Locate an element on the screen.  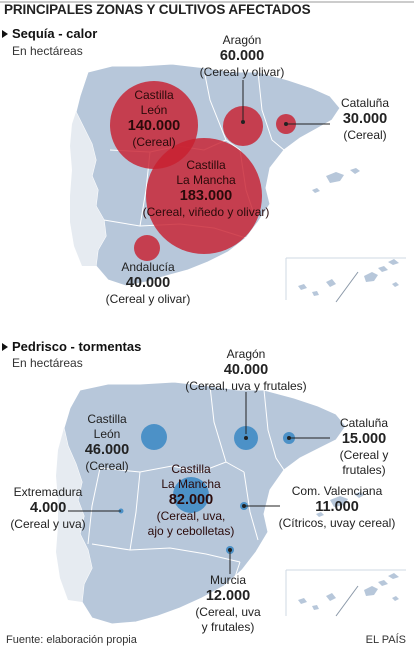
region-value: 46.000 is located at coordinates (107, 450).